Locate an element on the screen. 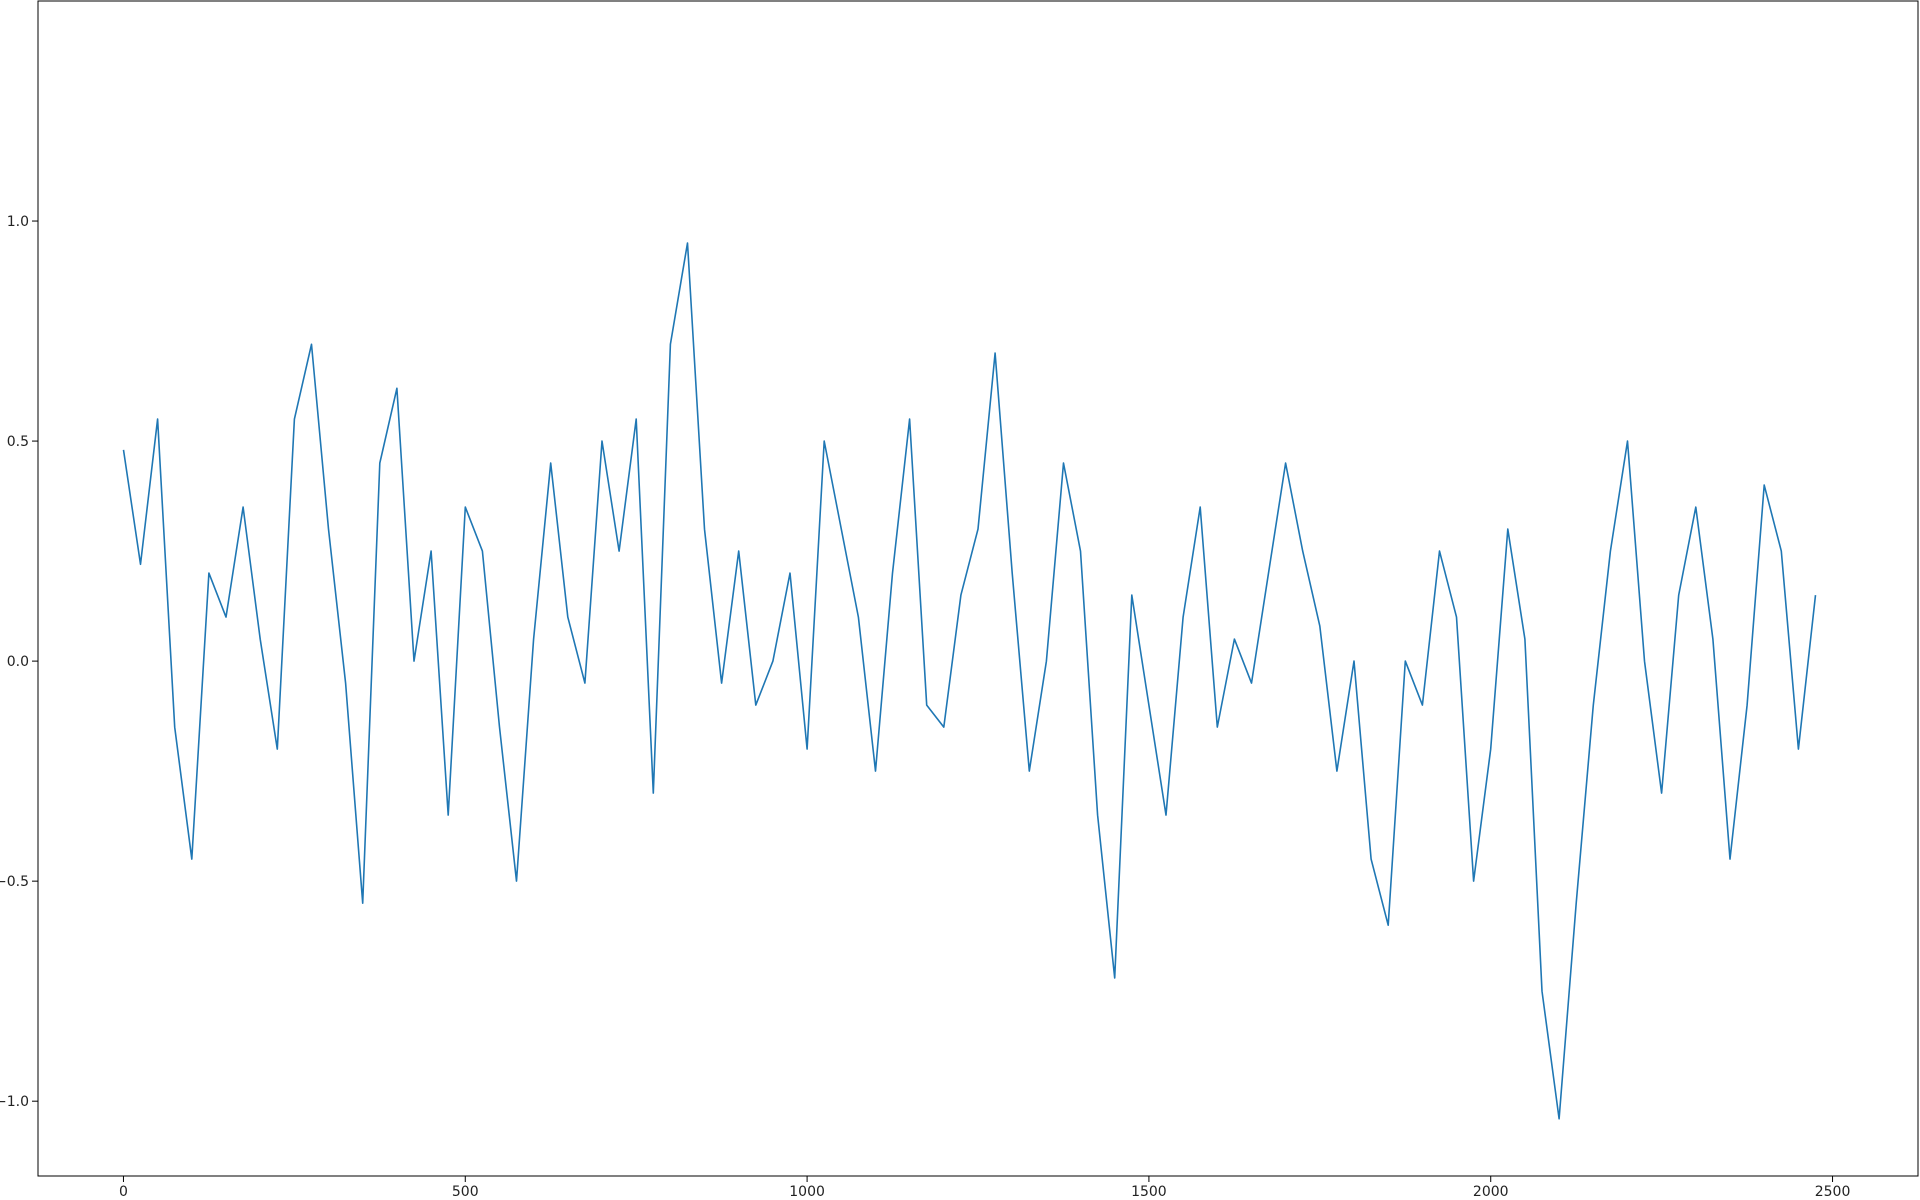 This screenshot has width=1920, height=1200. x-tick-label: 1000 is located at coordinates (807, 1192).